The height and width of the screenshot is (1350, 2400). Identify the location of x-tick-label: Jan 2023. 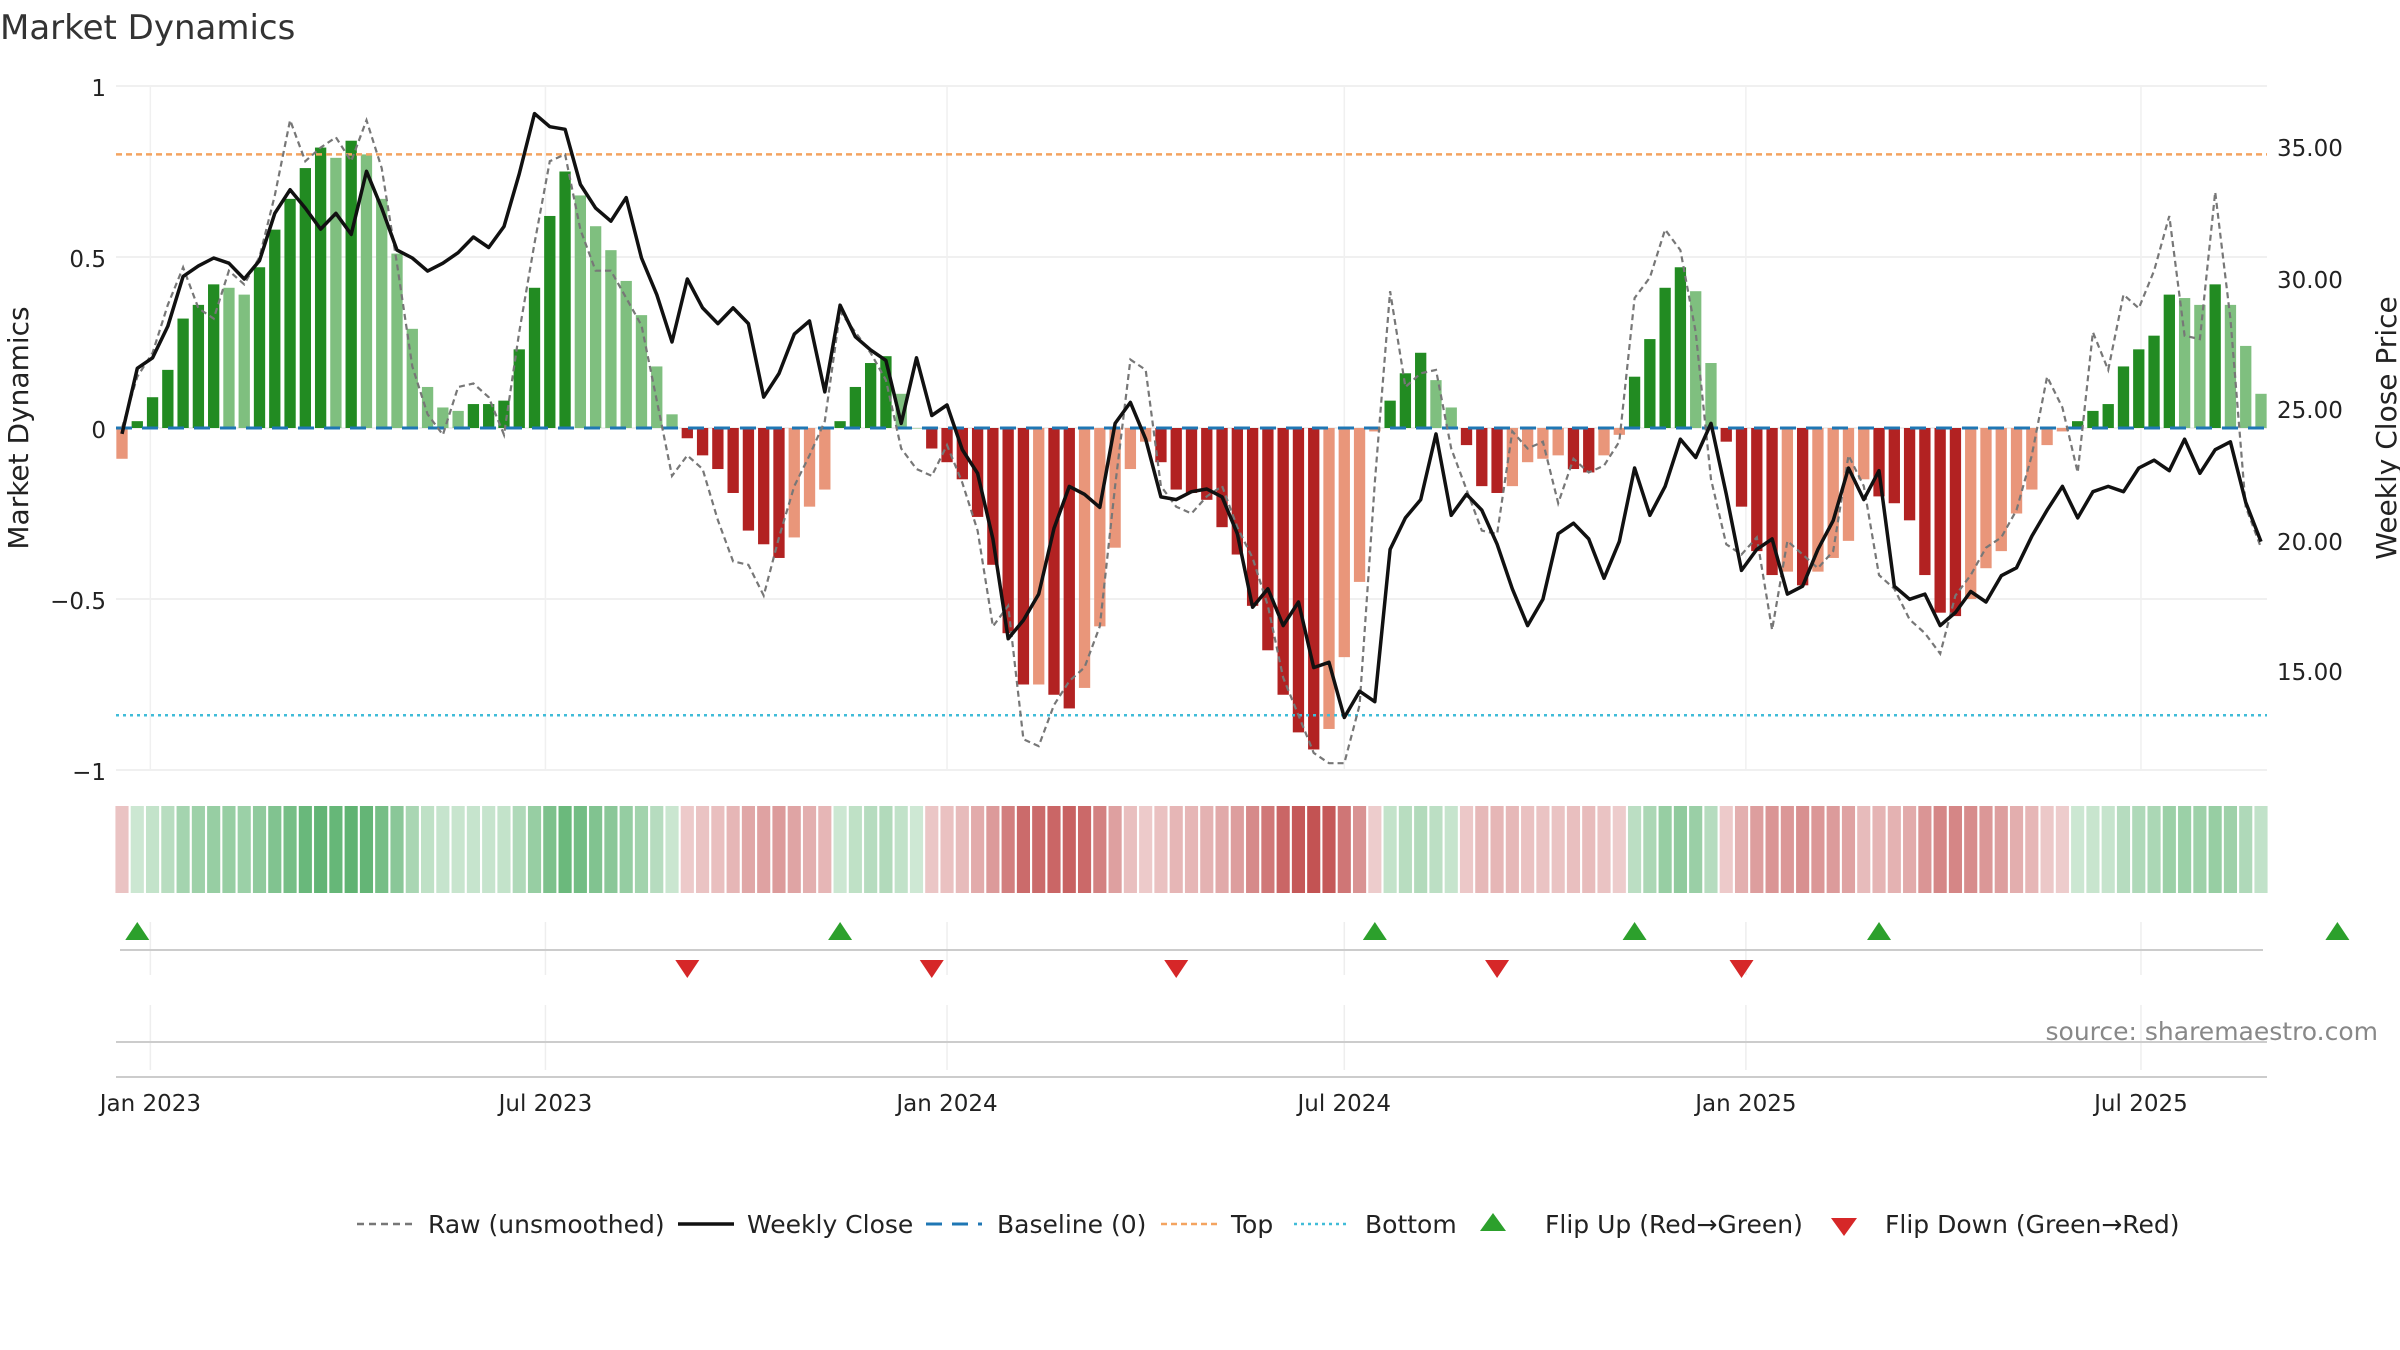
(149, 1104).